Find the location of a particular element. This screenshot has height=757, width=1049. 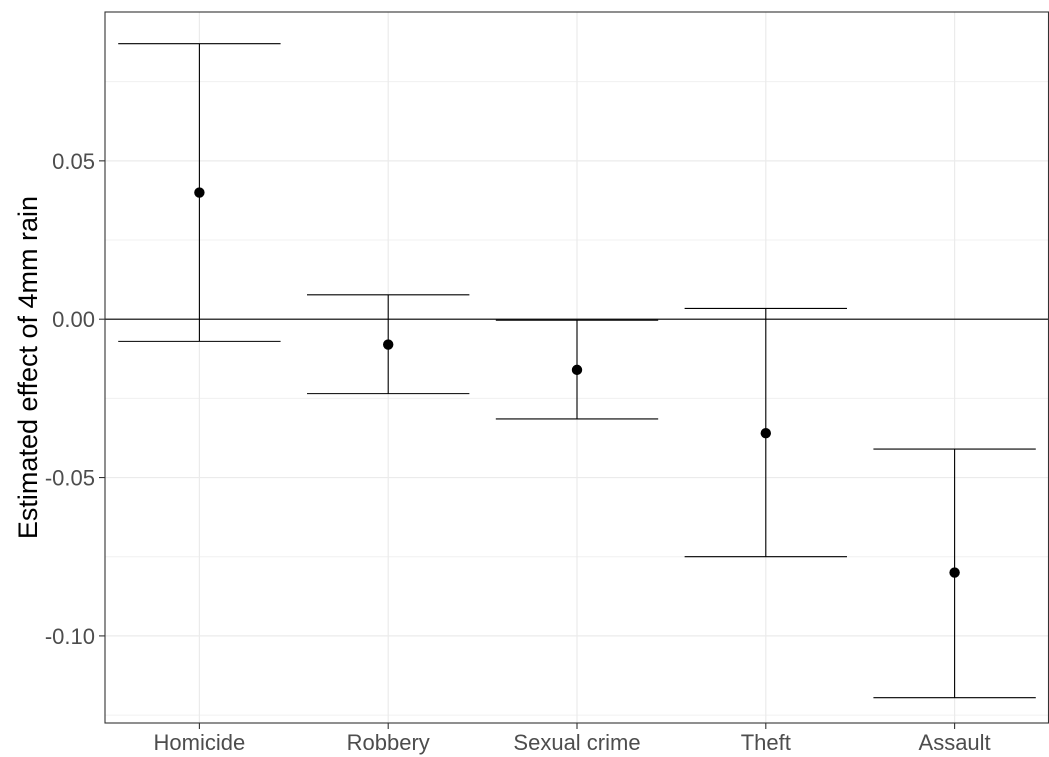

y-tick-label: -0.10 is located at coordinates (70, 636).